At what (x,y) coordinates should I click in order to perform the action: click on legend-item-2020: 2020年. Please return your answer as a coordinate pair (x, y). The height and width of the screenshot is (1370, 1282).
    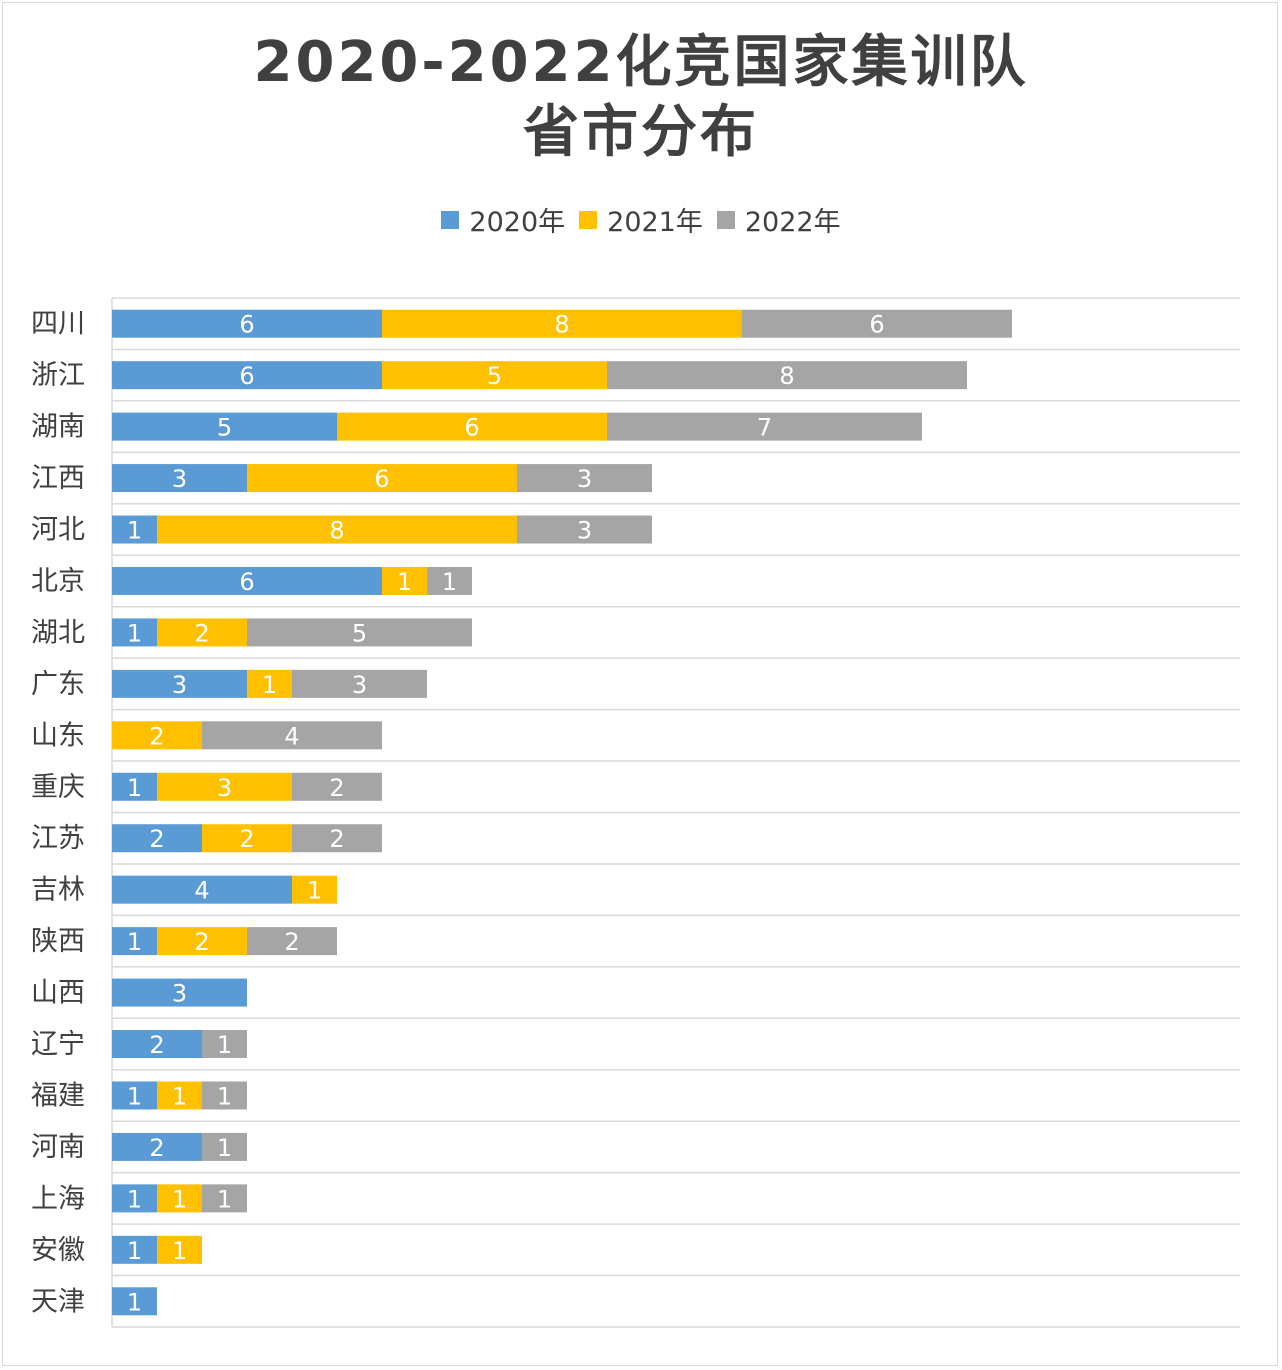
    Looking at the image, I should click on (503, 219).